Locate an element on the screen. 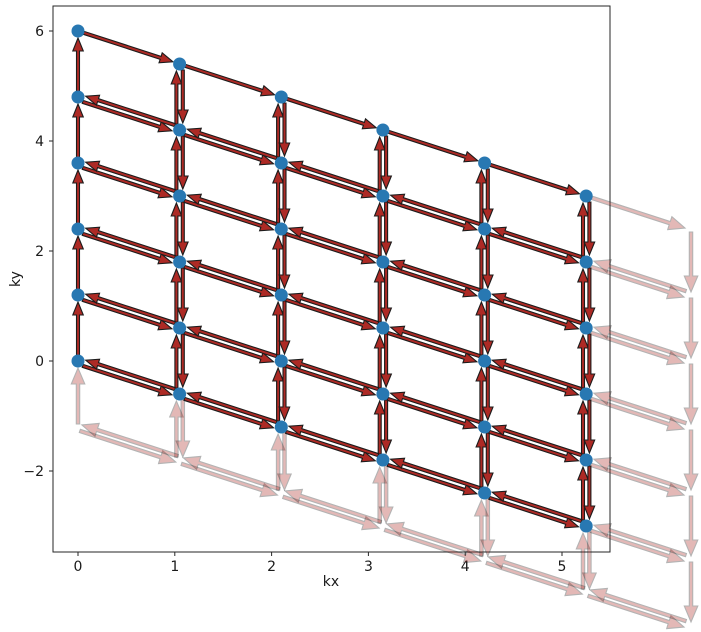  x-tick-label: 5 is located at coordinates (562, 567).